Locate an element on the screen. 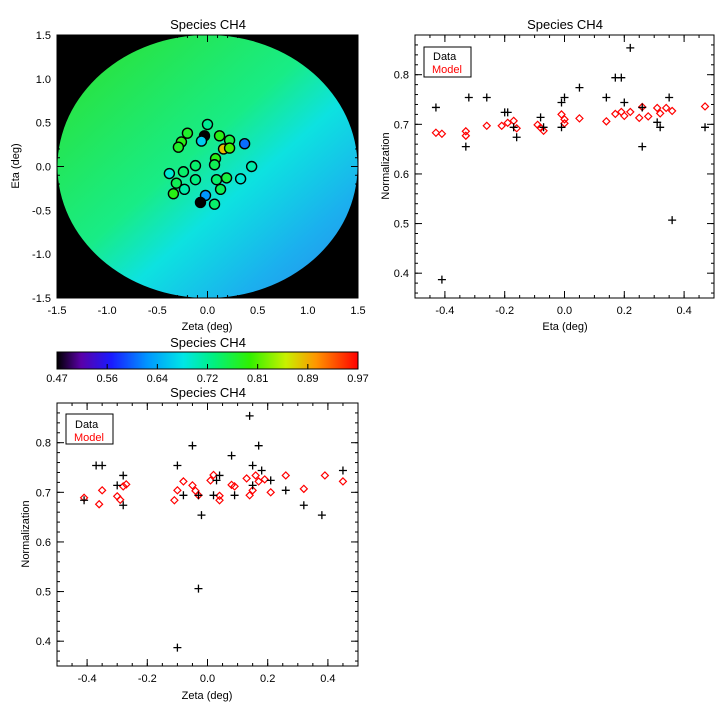 This screenshot has height=720, width=720. zeta-y-tick-label: 0.7 is located at coordinates (43, 493).